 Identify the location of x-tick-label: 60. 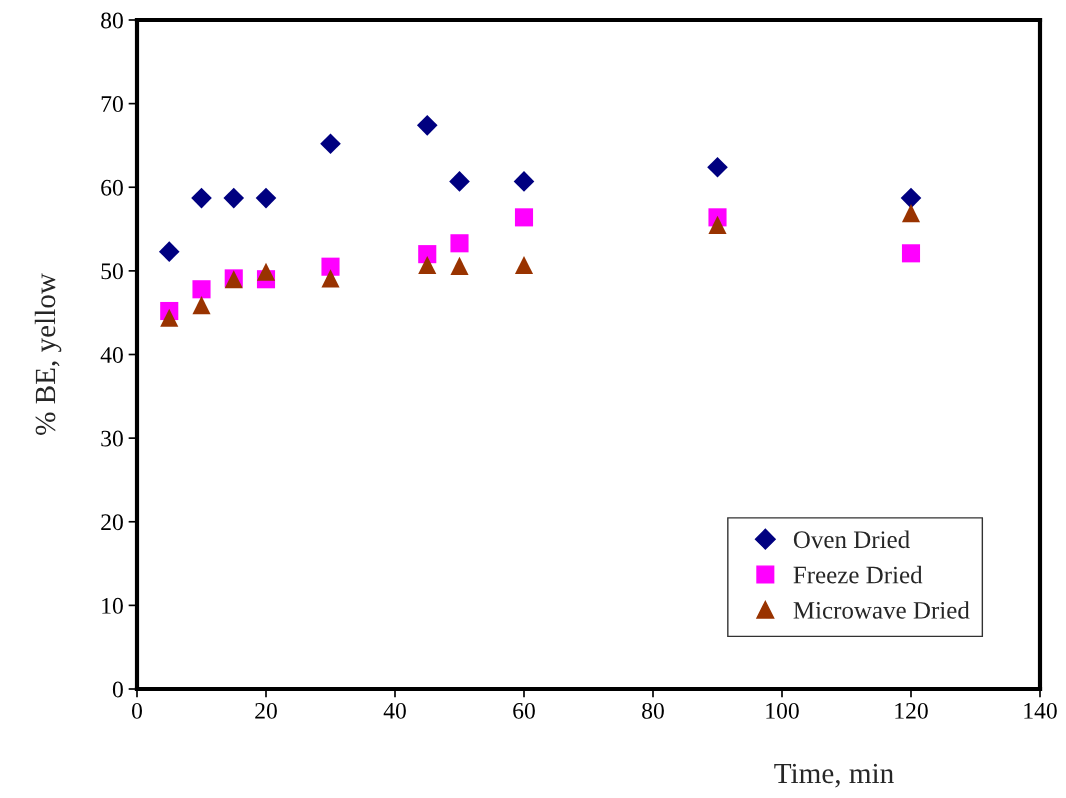
(524, 710).